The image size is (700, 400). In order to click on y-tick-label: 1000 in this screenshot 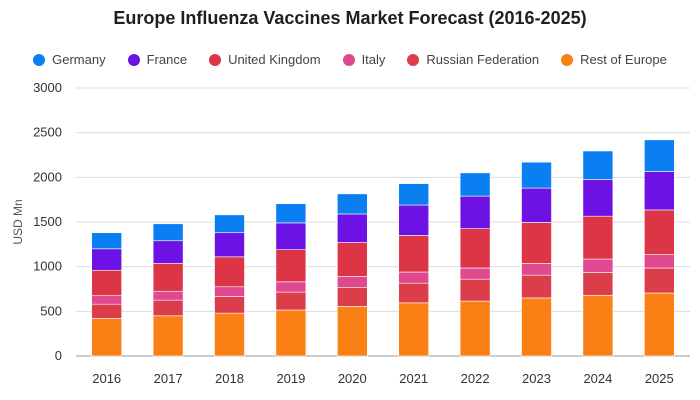, I will do `click(47, 266)`.